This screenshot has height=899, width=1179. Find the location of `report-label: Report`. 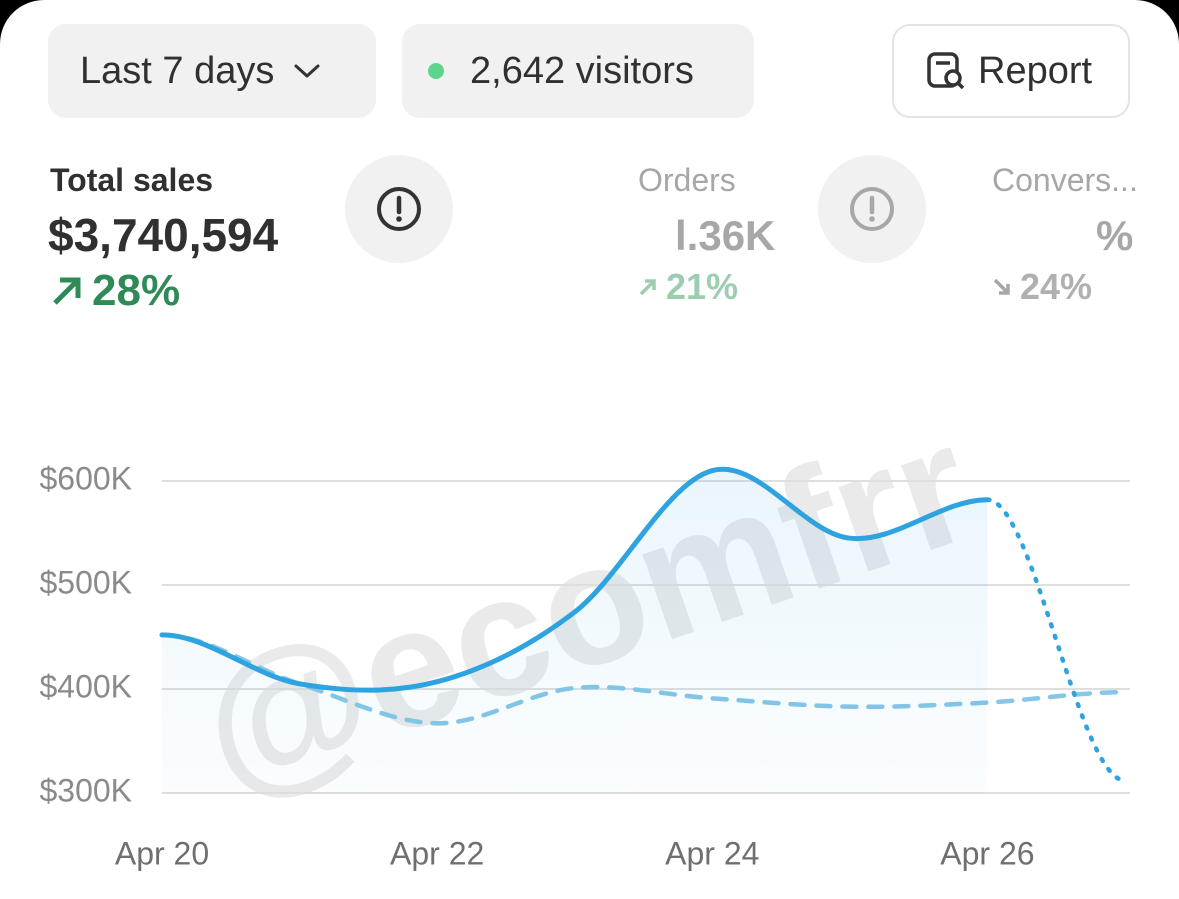

report-label: Report is located at coordinates (1035, 70).